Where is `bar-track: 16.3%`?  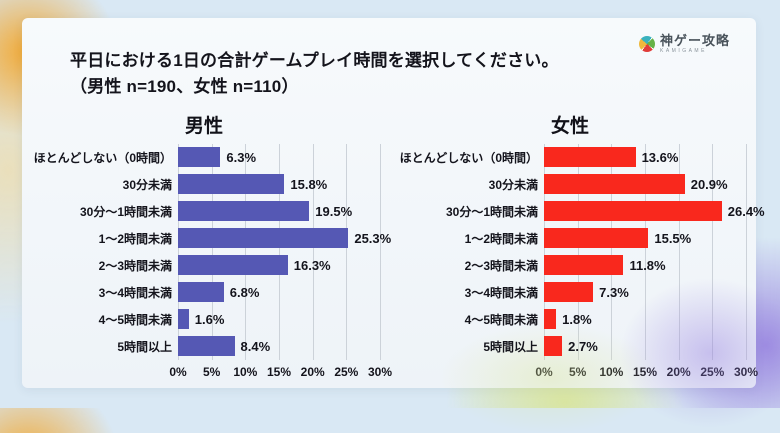
bar-track: 16.3% is located at coordinates (279, 265).